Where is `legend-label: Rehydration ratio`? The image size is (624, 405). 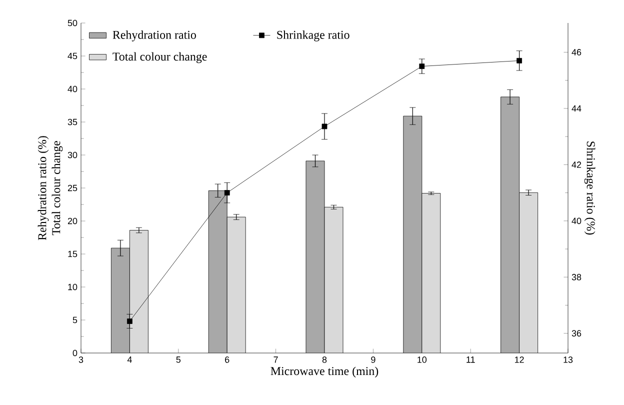 legend-label: Rehydration ratio is located at coordinates (154, 36).